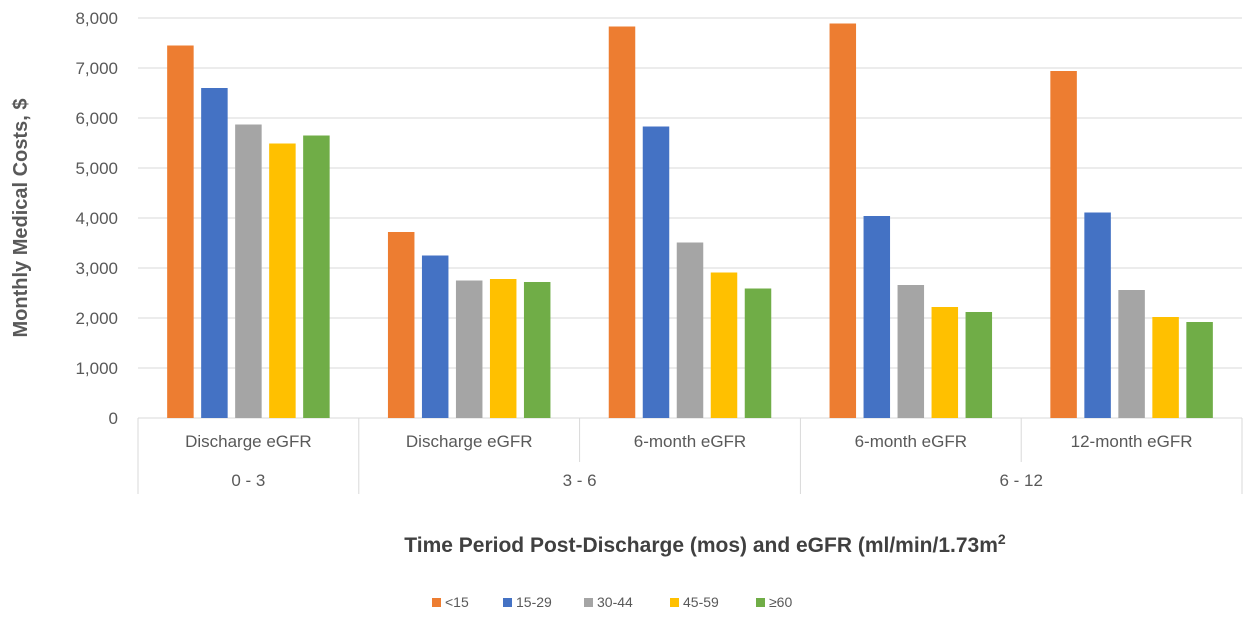  I want to click on legend-label-1: 15-29, so click(534, 602).